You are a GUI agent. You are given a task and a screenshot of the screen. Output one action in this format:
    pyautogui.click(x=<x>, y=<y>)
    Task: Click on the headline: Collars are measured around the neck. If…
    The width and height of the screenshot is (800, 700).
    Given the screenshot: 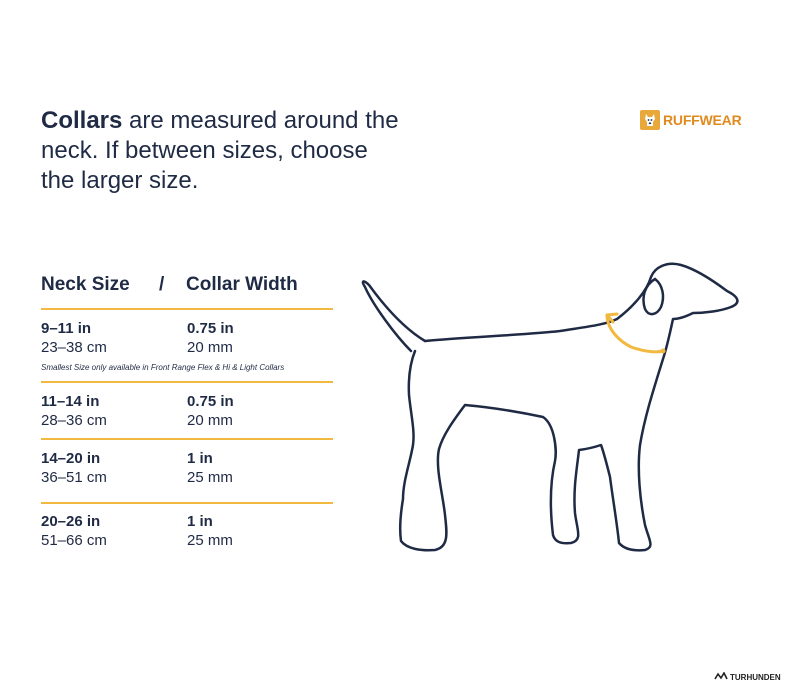 What is the action you would take?
    pyautogui.click(x=221, y=151)
    